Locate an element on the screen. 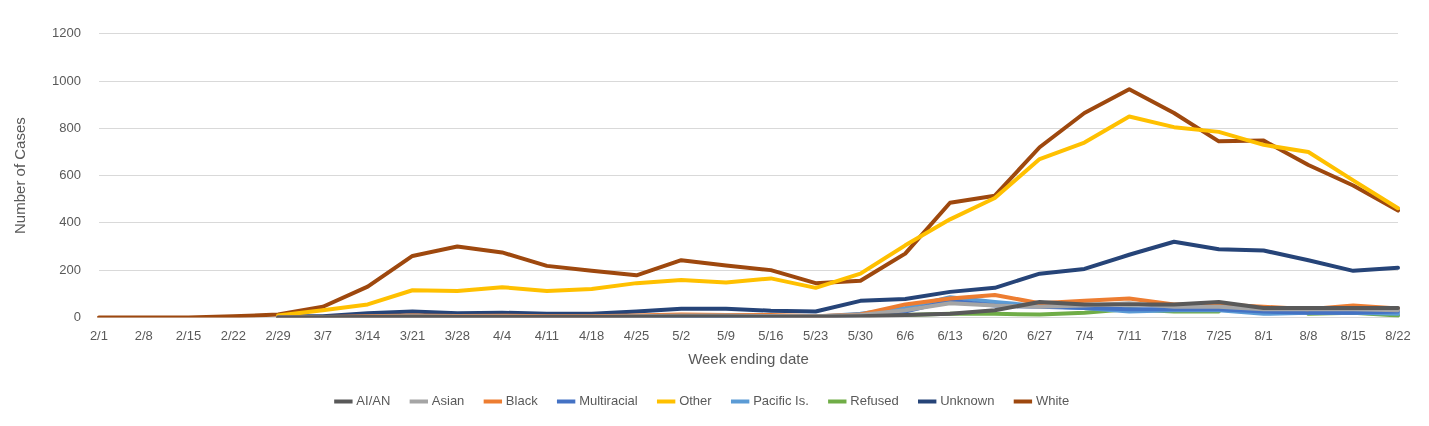 The image size is (1429, 426). x-tick-label: 4/25 is located at coordinates (636, 335).